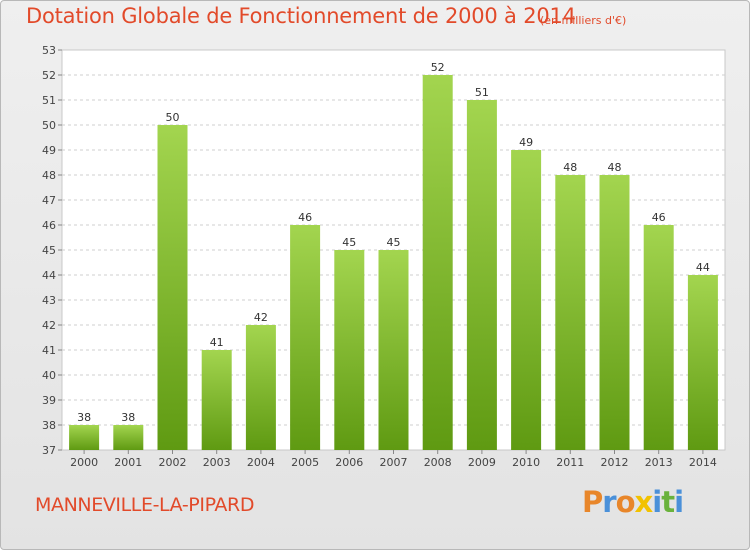 This screenshot has width=750, height=550. I want to click on x-tick-label: 2002, so click(173, 462).